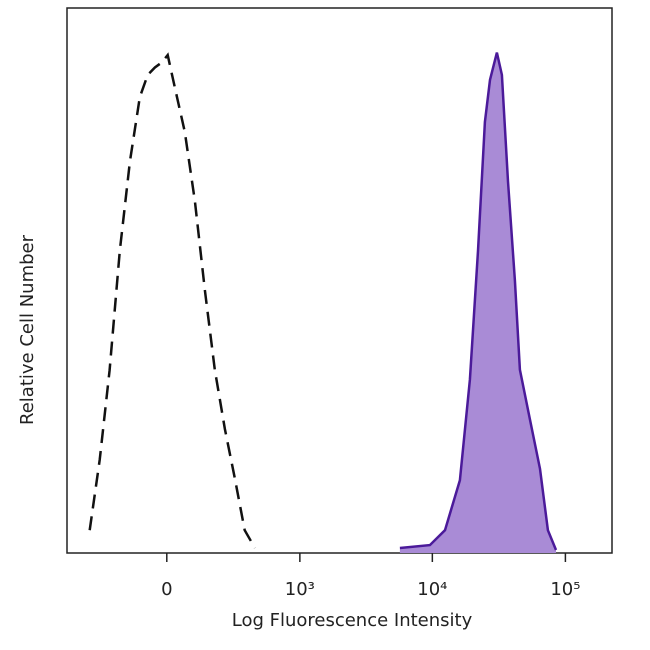 This screenshot has width=650, height=650. I want to click on x-tick-label: 10³, so click(300, 589).